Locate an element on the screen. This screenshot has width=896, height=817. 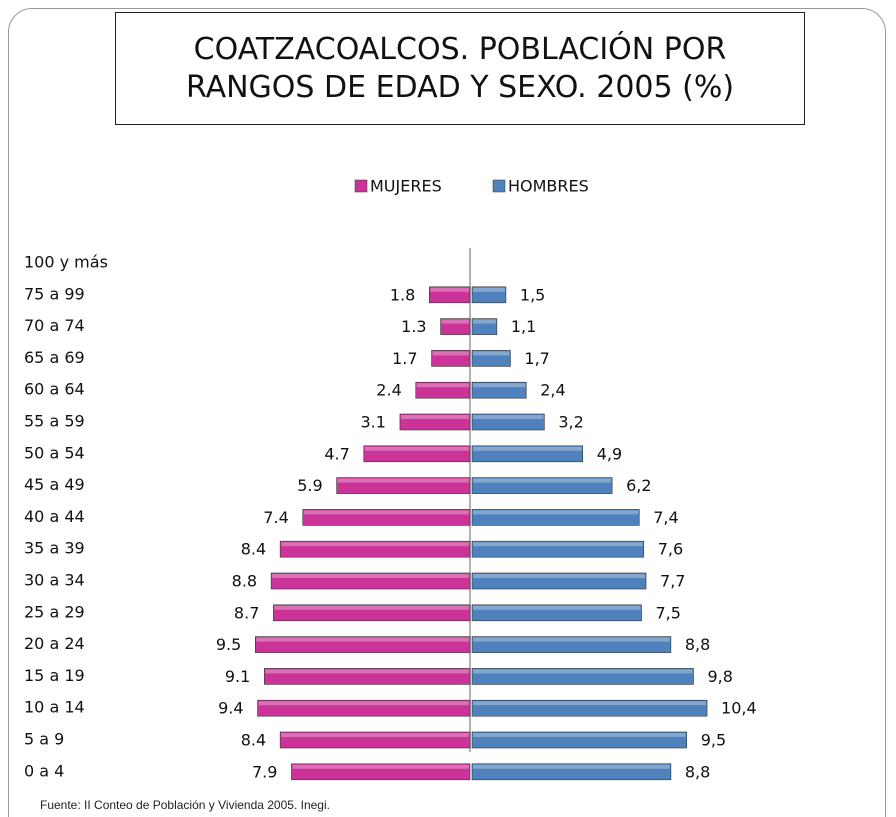
y-tick-label: 50 a 54 is located at coordinates (54, 452).